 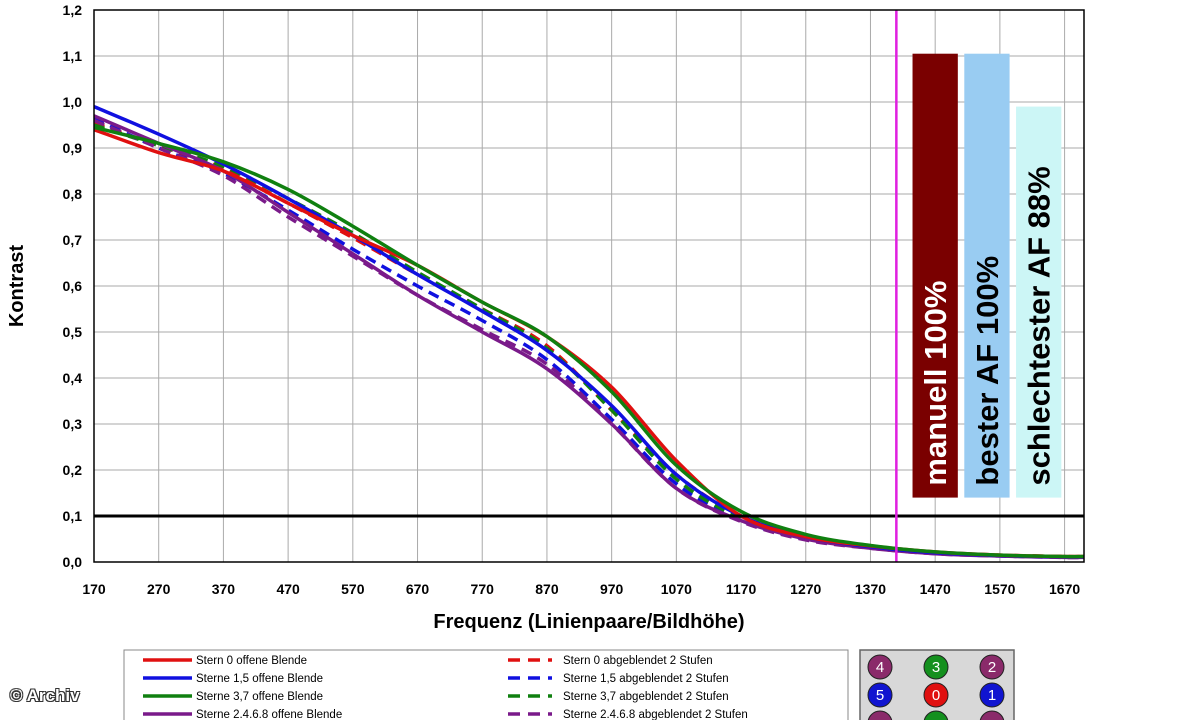 What do you see at coordinates (73, 240) in the screenshot?
I see `y-tick-label: 0,7` at bounding box center [73, 240].